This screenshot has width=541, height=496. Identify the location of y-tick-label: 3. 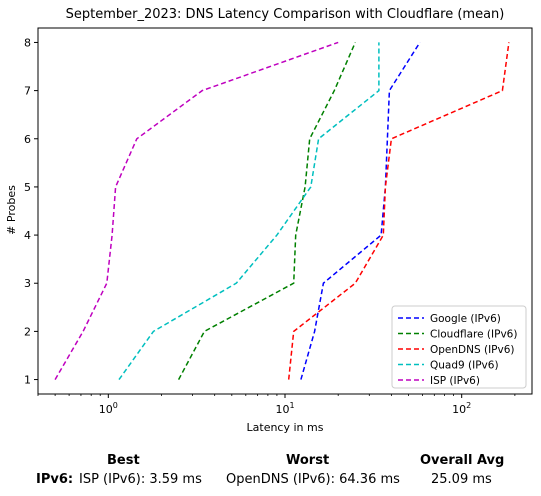
(27, 283).